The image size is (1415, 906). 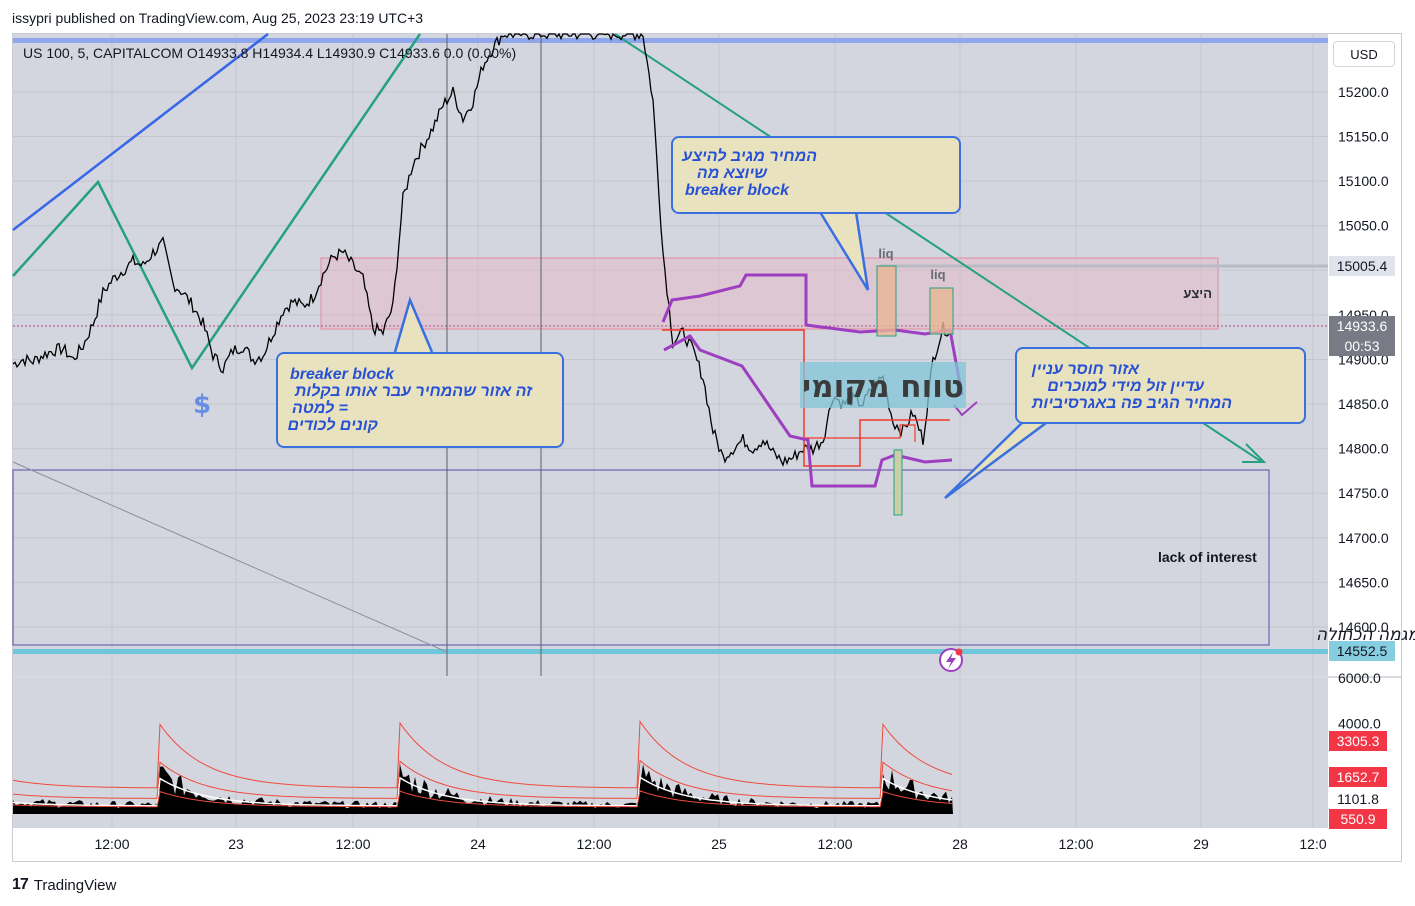 I want to click on callout-top-pointer, so click(x=844, y=251).